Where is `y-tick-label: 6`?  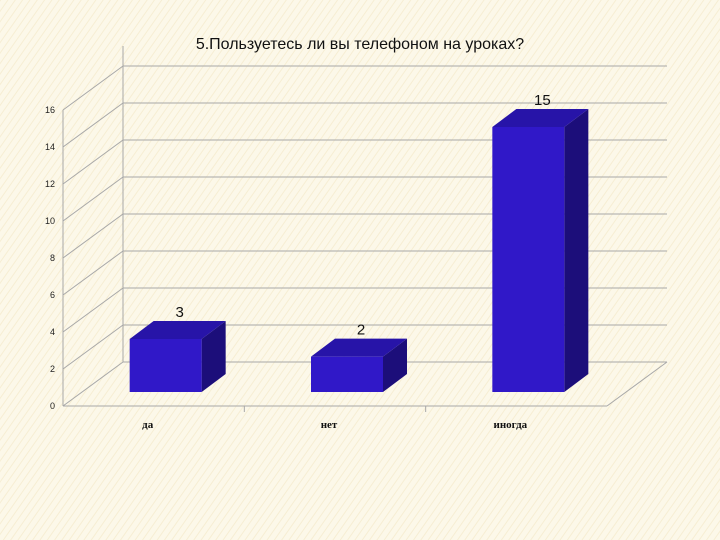 y-tick-label: 6 is located at coordinates (52, 295).